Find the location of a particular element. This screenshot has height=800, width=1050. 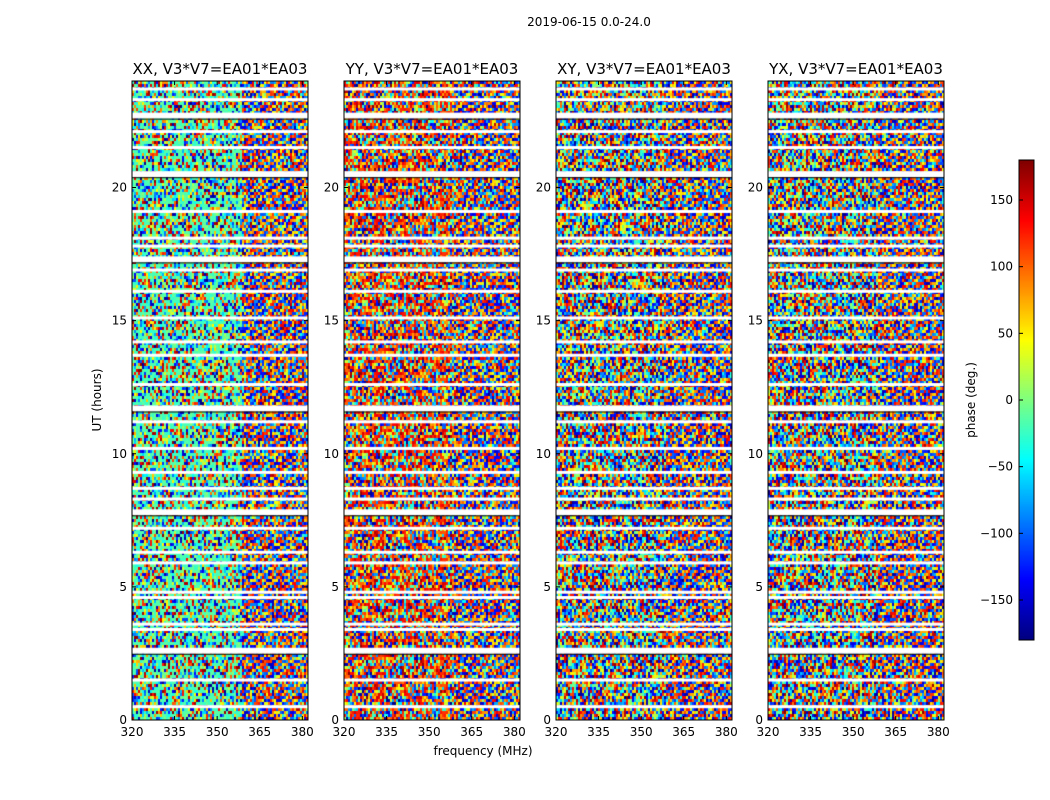

y-ticks-xx: 0 5 10 15 20 is located at coordinates (210, 454).